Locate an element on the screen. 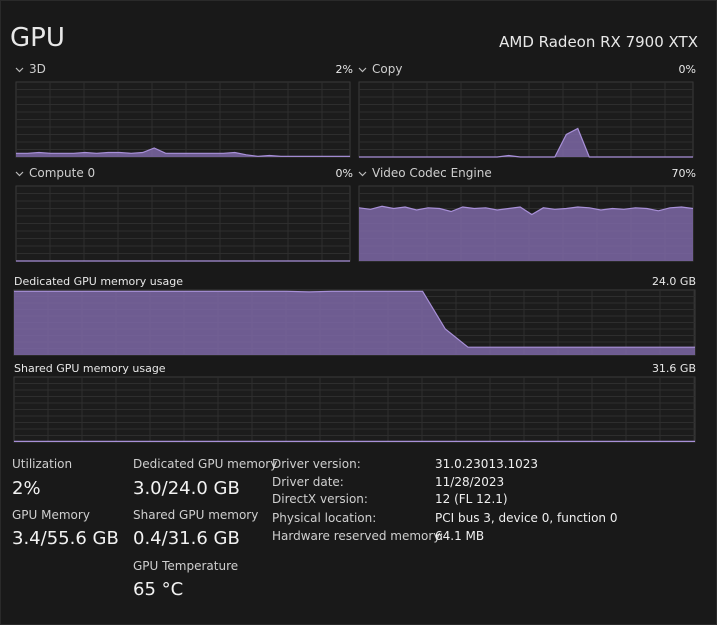  stat-value: 0.4/31.6 GB is located at coordinates (186, 538).